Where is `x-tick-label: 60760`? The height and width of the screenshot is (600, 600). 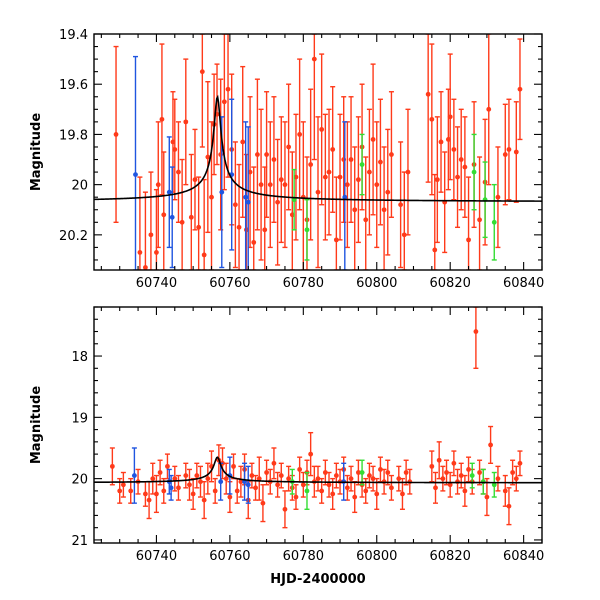
x-tick-label: 60760 is located at coordinates (229, 283).